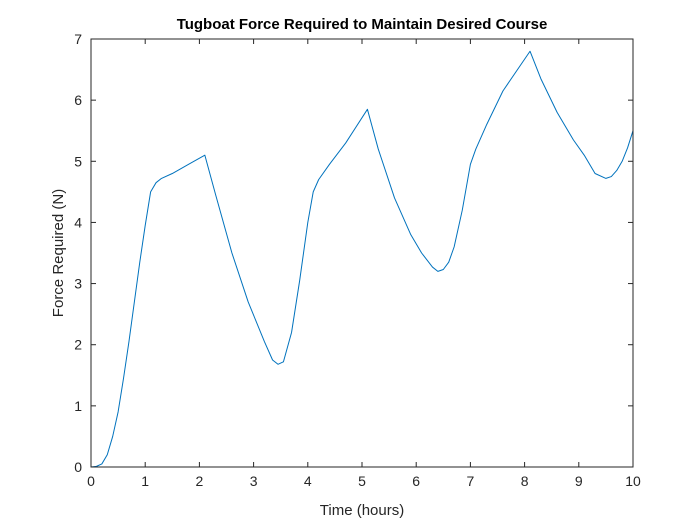 This screenshot has height=525, width=700. What do you see at coordinates (145, 481) in the screenshot?
I see `x-tick-label: 1` at bounding box center [145, 481].